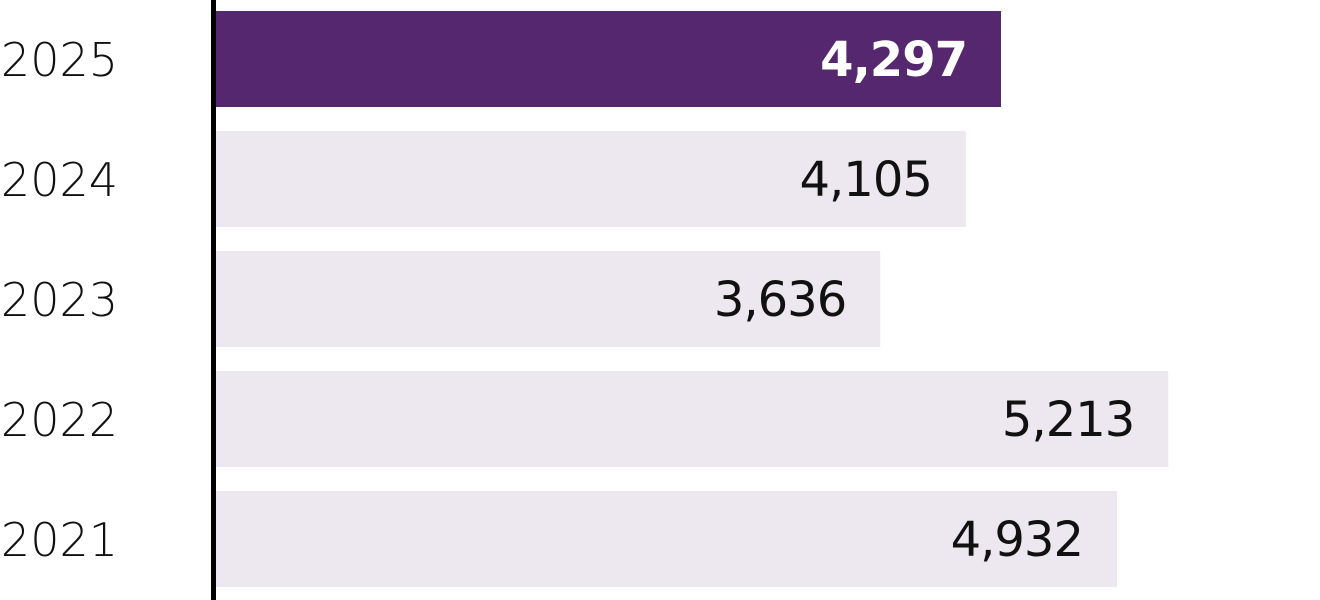 Image resolution: width=1320 pixels, height=600 pixels. I want to click on data-label-2025: 4,297, so click(893, 60).